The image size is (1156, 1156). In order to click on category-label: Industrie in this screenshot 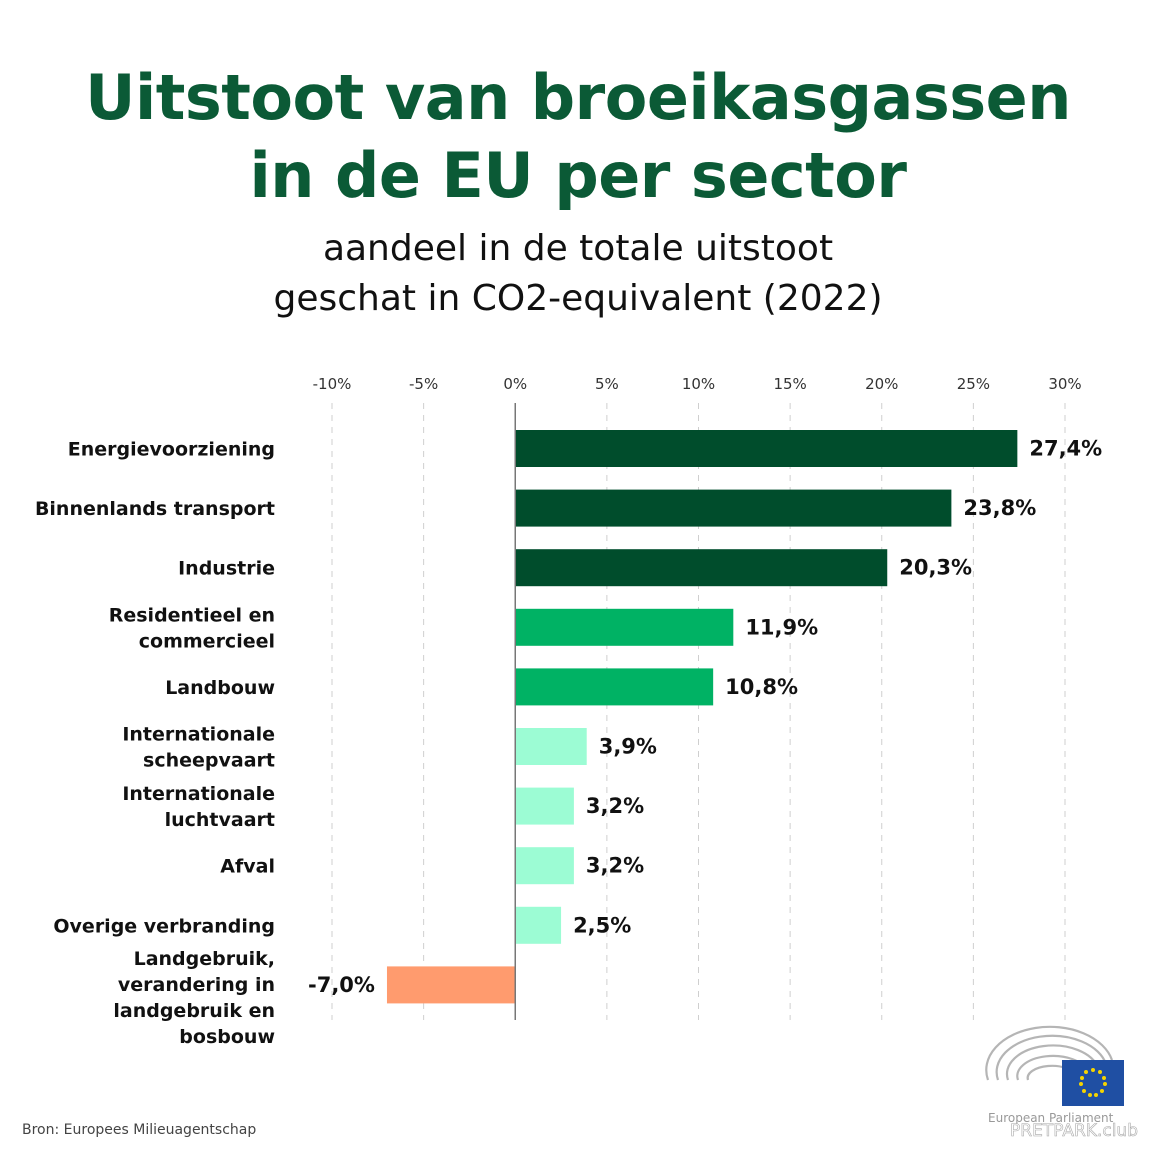, I will do `click(226, 569)`.